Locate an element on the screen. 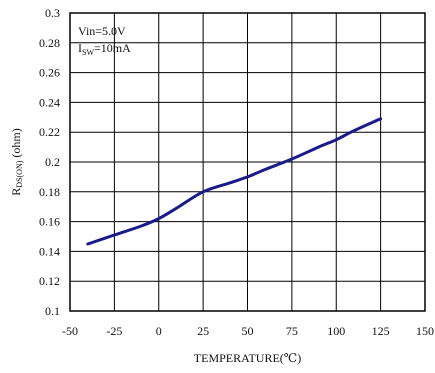 The width and height of the screenshot is (435, 373). annotation-isw: ISW=10mA is located at coordinates (104, 49).